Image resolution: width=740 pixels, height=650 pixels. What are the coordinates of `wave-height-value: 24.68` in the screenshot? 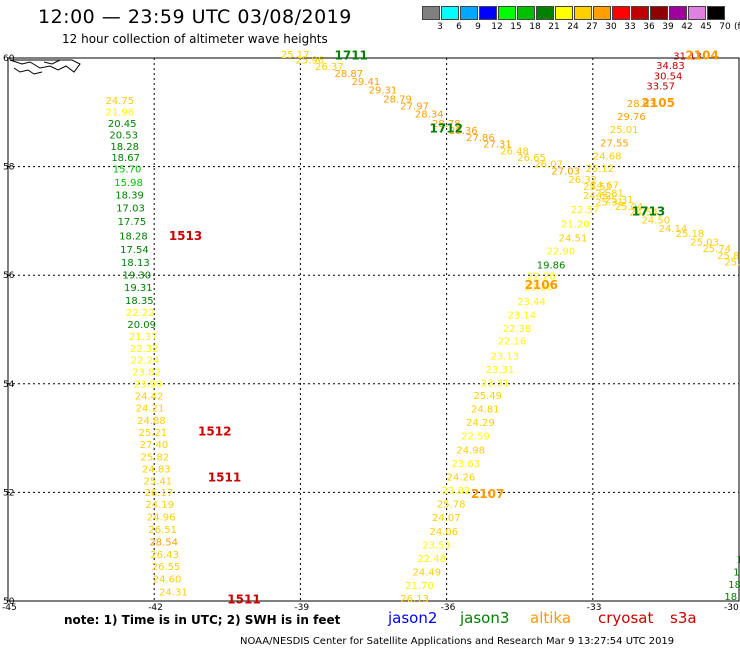 It's located at (607, 157).